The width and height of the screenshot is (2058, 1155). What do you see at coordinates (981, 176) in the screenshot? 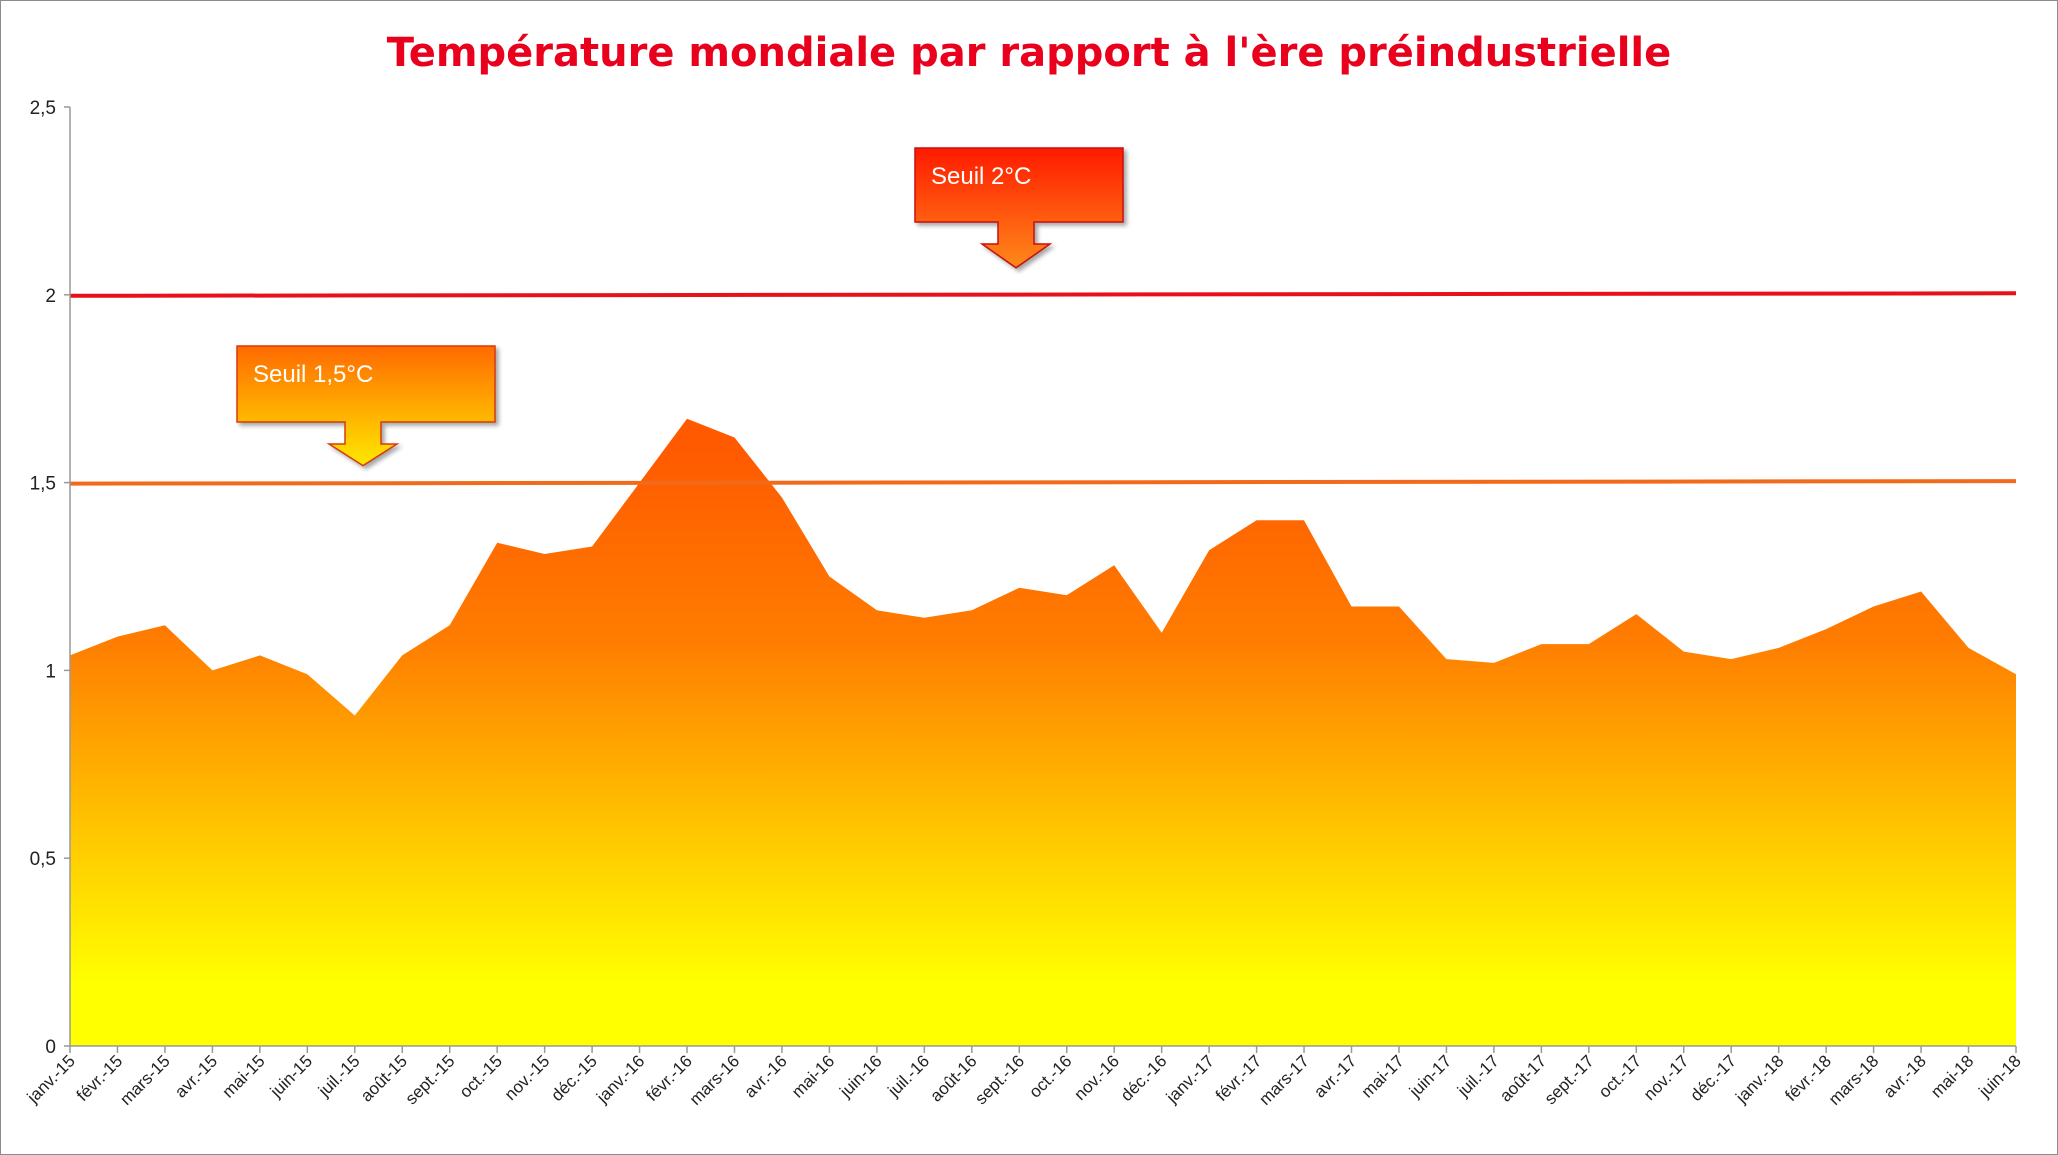
I see `callout-threshold-2-label: Seuil 2°C` at bounding box center [981, 176].